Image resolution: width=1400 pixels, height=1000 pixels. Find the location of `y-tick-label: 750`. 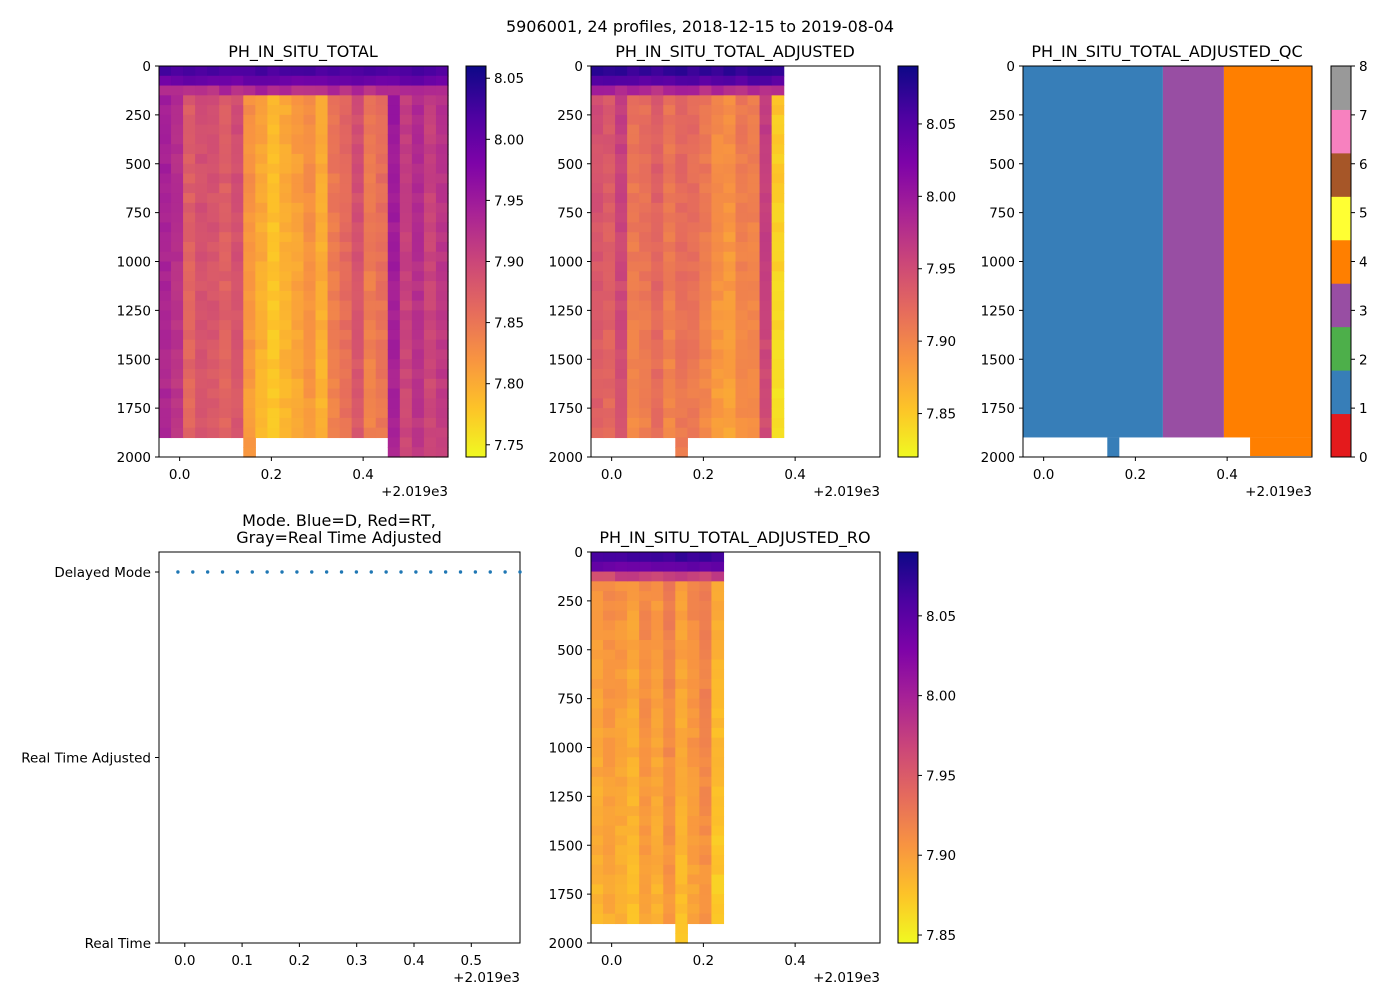

y-tick-label: 750 is located at coordinates (1002, 214).